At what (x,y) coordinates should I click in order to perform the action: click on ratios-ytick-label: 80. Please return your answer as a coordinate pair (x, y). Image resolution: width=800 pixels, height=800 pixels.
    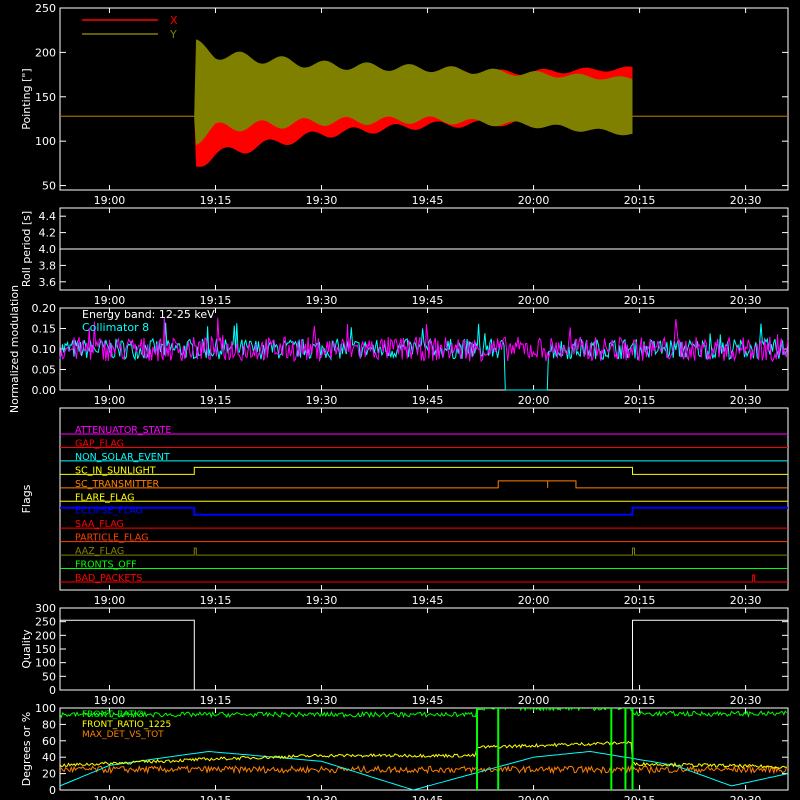
    Looking at the image, I should click on (49, 724).